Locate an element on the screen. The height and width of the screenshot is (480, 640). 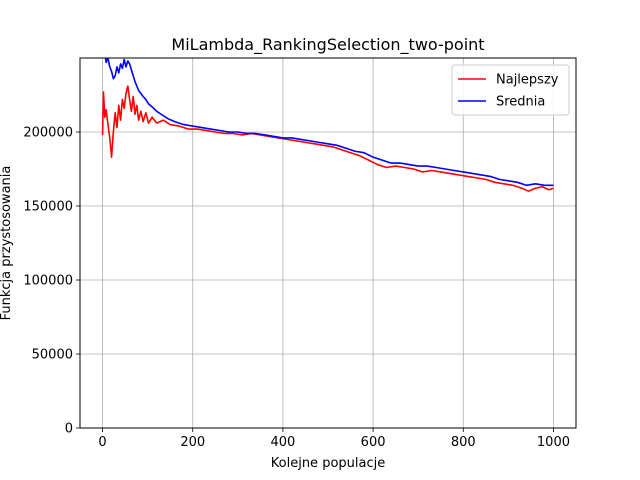
chart-title: MiLambda_RankingSelection_two-point is located at coordinates (327, 45).